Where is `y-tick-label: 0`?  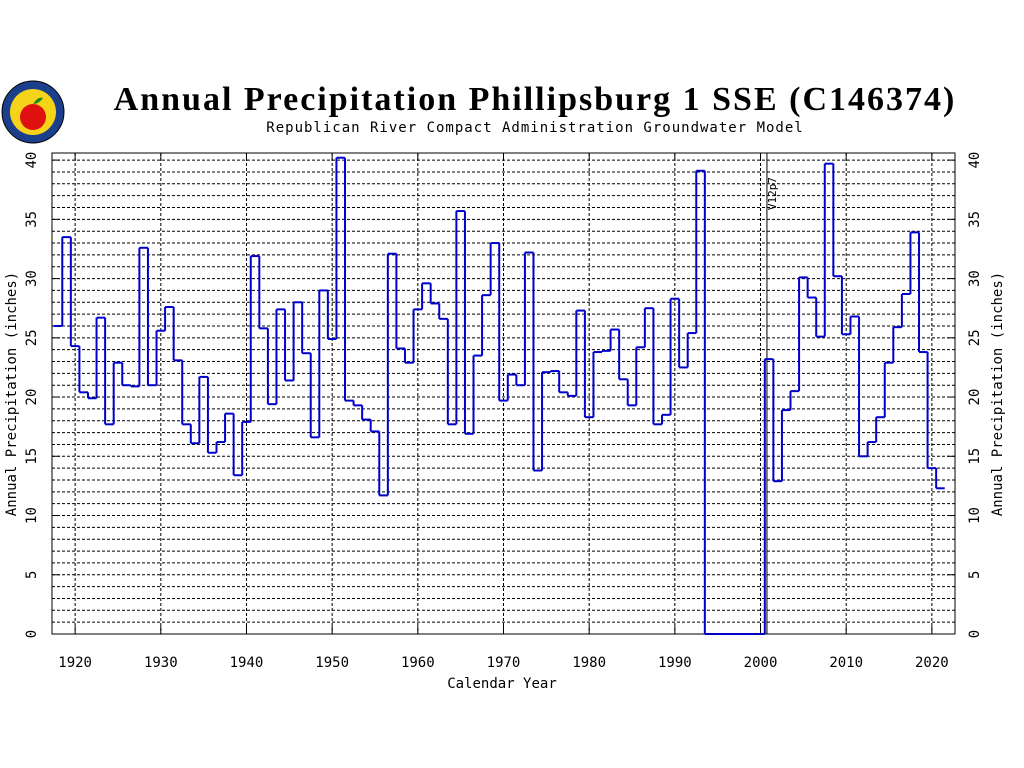 y-tick-label: 0 is located at coordinates (32, 634).